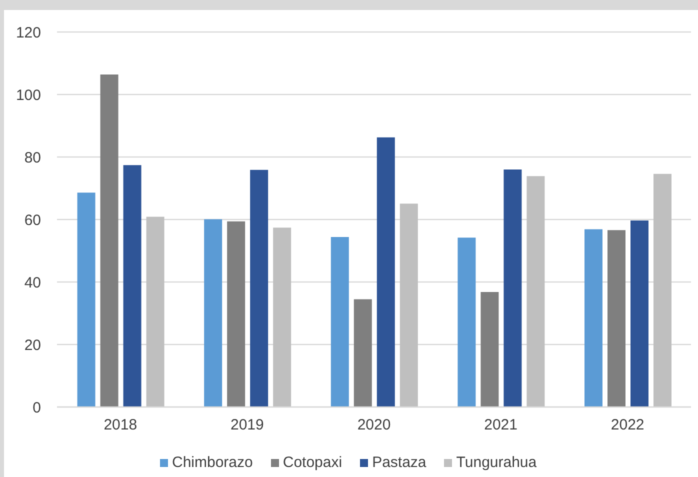 This screenshot has width=698, height=477. Describe the element at coordinates (32, 345) in the screenshot. I see `y-tick-label: 20` at that location.